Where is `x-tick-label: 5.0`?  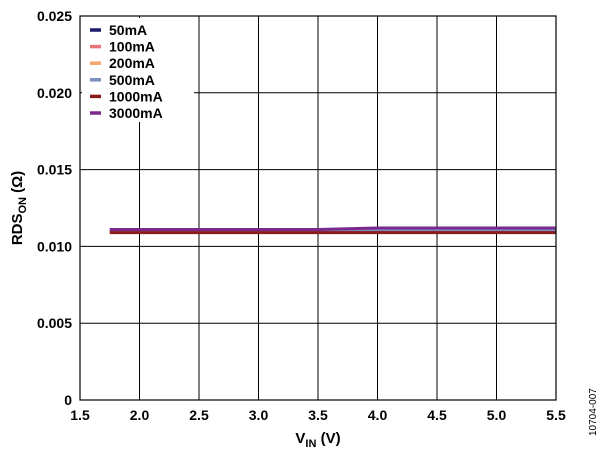 x-tick-label: 5.0 is located at coordinates (497, 415).